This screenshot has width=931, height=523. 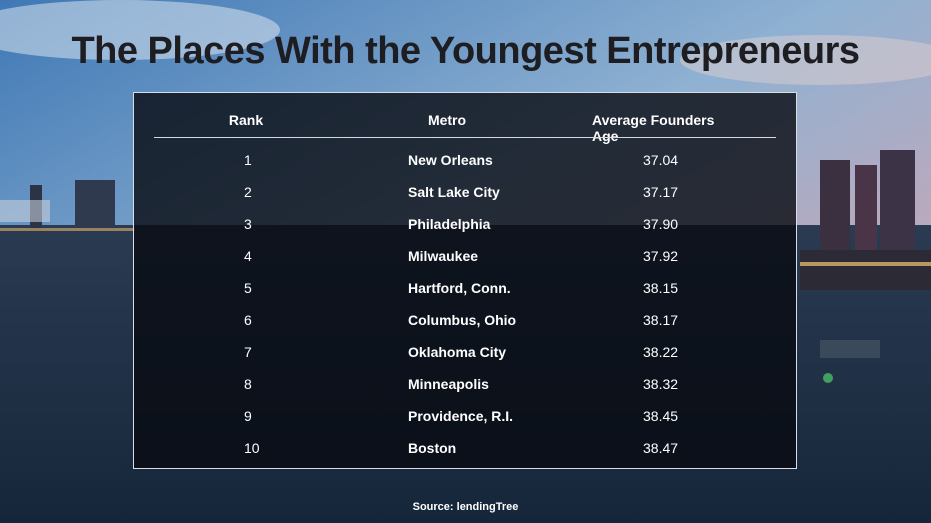 I want to click on metro-cell: New Orleans, so click(x=450, y=160).